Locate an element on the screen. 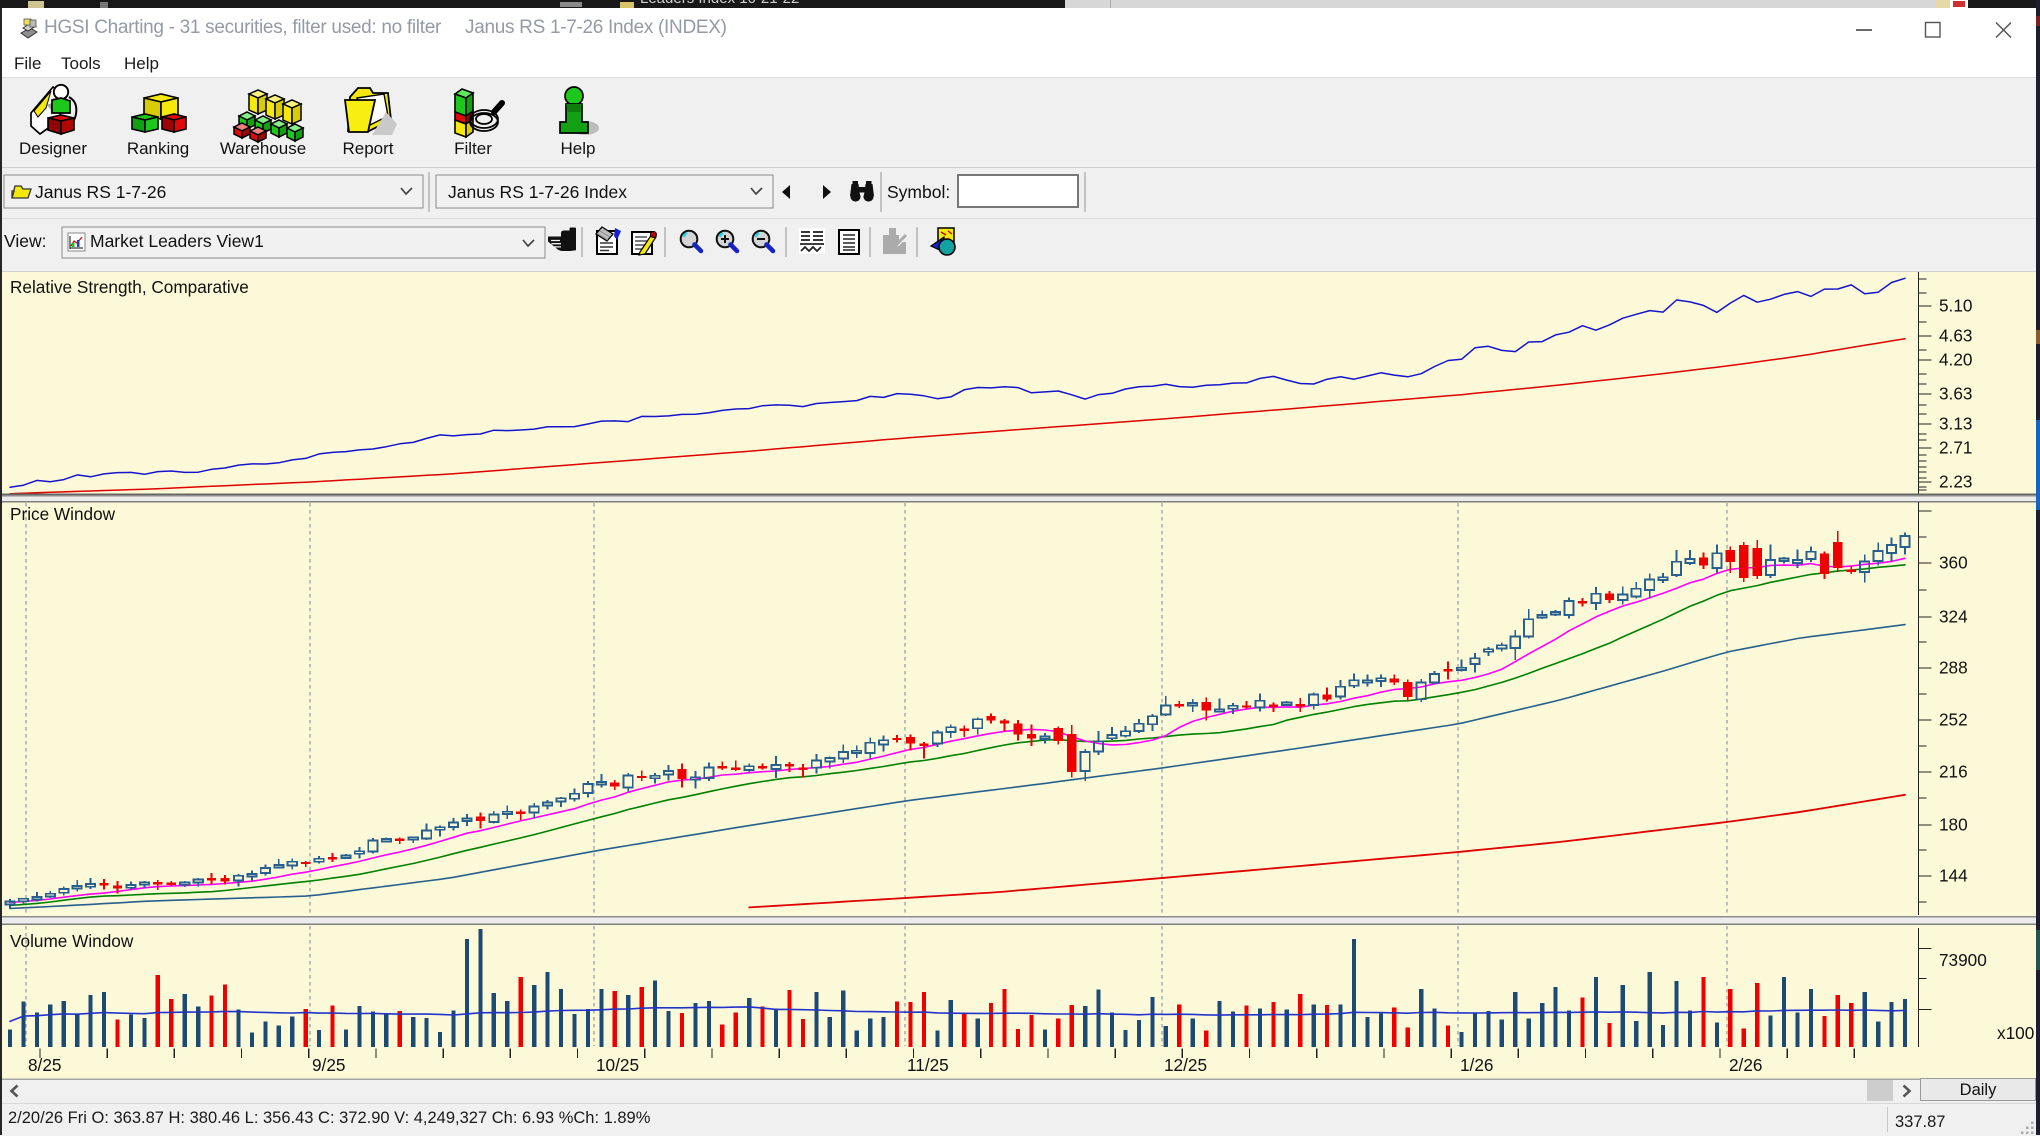  svg-text: 180 is located at coordinates (1953, 825).